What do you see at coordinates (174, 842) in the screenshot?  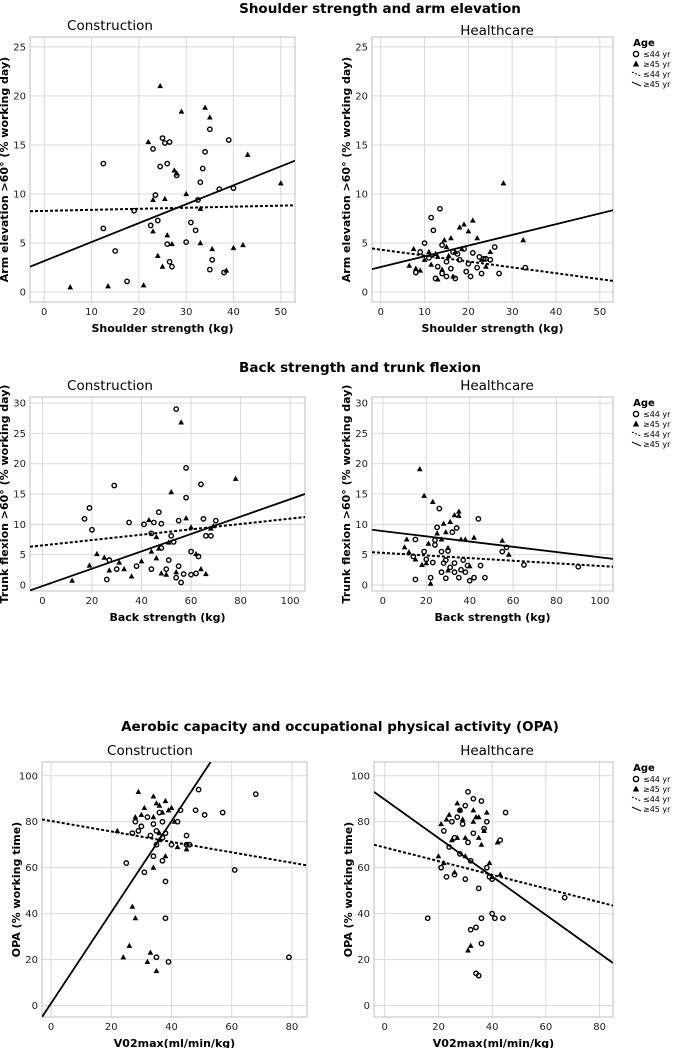 I see `fit-line-le44` at bounding box center [174, 842].